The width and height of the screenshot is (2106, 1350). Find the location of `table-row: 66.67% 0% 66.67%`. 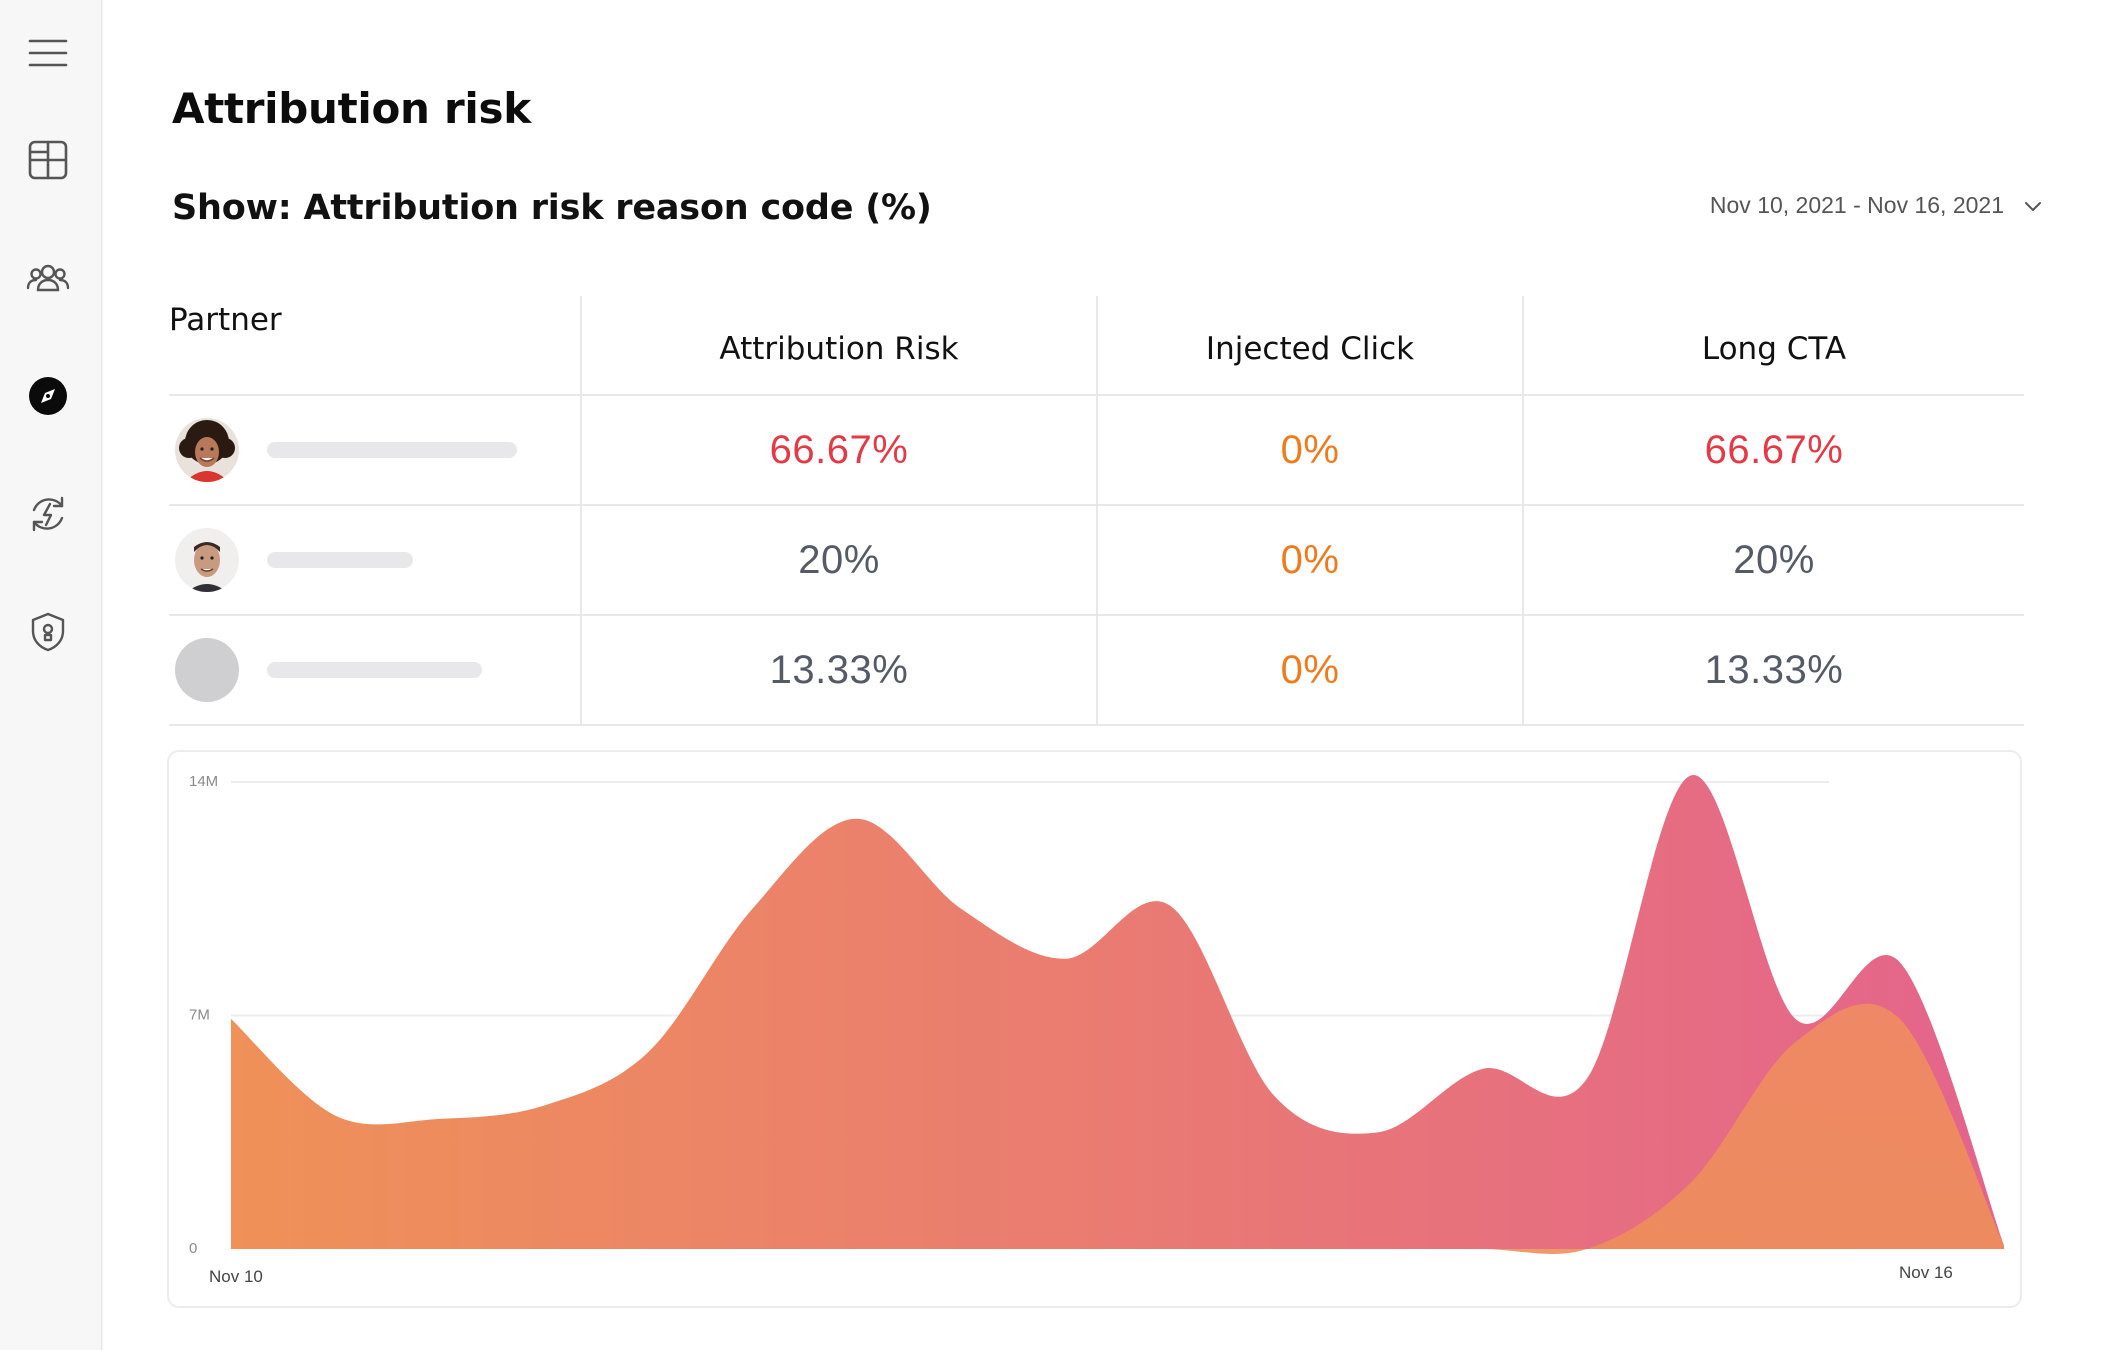

table-row: 66.67% 0% 66.67% is located at coordinates (1096, 451).